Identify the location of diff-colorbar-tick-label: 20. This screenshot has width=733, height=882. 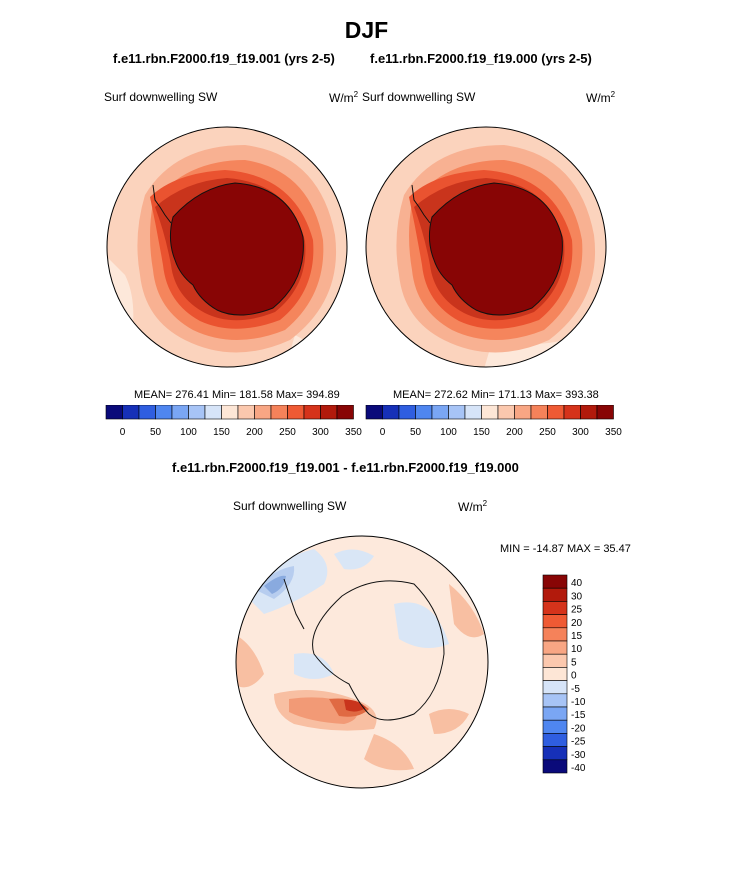
(577, 623).